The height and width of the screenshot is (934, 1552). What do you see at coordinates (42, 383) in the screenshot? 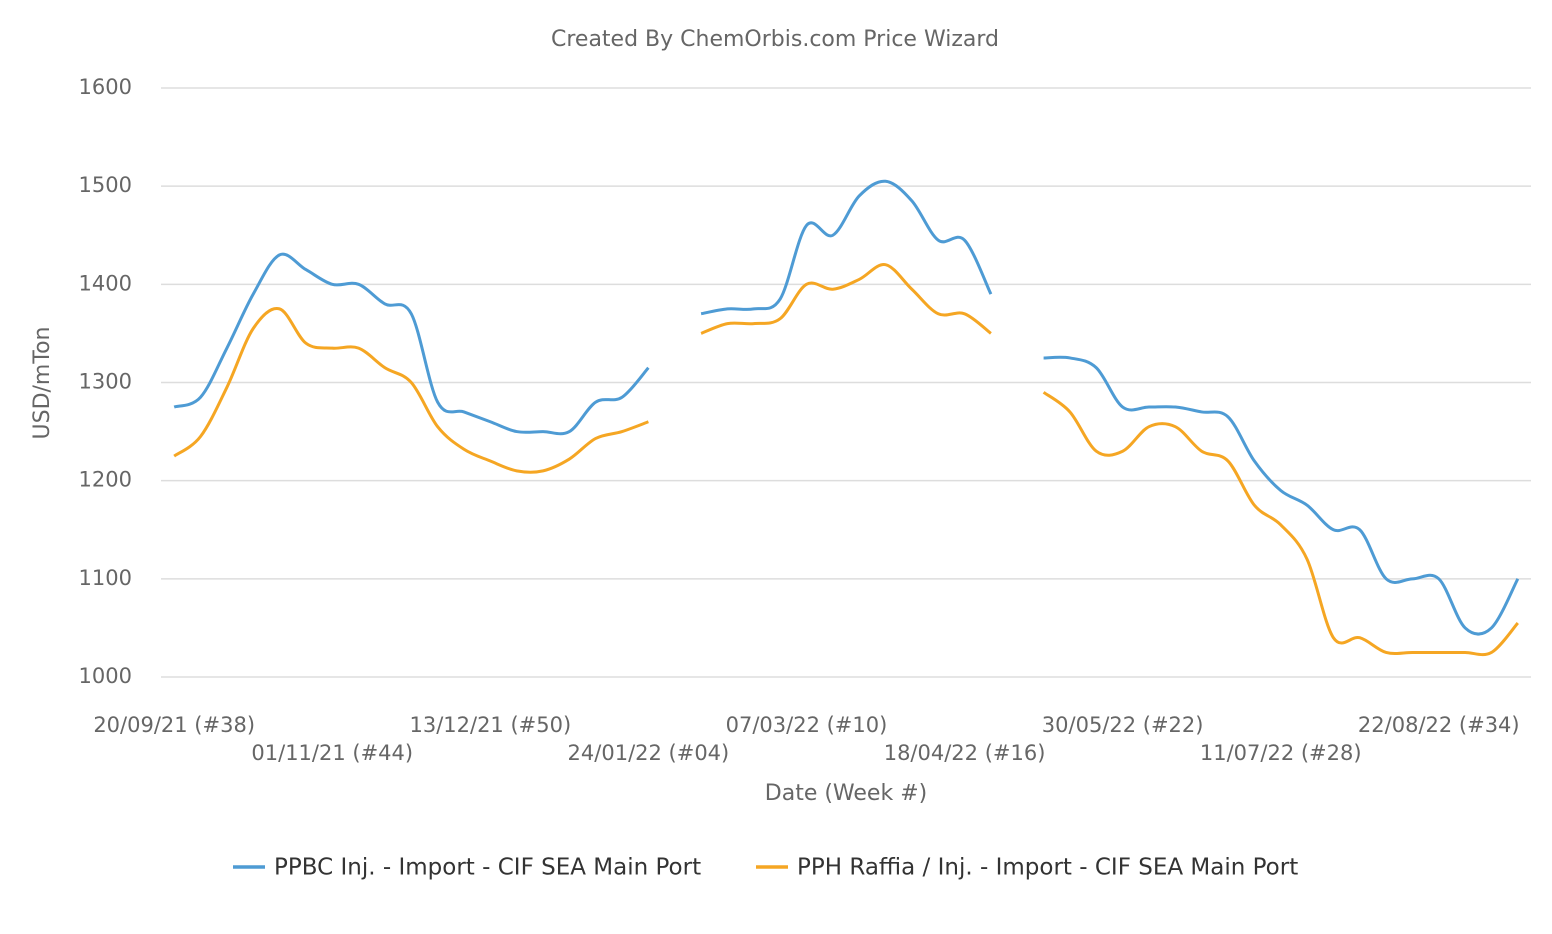
I see `y-axis-label: USD/mTon` at bounding box center [42, 383].